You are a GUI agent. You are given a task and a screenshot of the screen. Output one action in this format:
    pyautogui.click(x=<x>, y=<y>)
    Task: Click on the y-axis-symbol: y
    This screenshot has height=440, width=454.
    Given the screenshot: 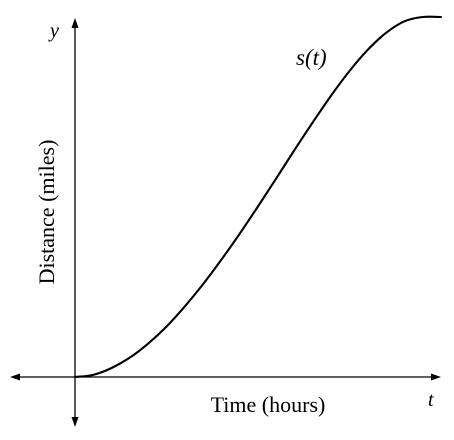 What is the action you would take?
    pyautogui.click(x=53, y=31)
    